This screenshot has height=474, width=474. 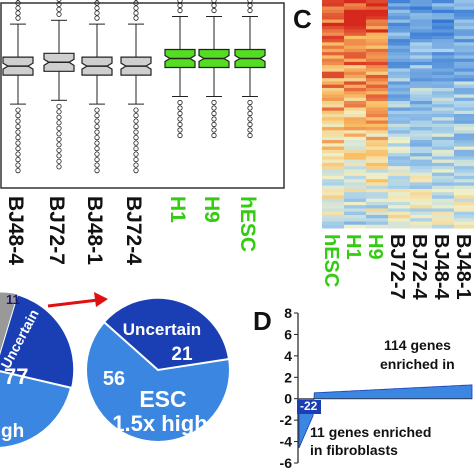 I want to click on y-tick-label: 4, so click(x=288, y=356).